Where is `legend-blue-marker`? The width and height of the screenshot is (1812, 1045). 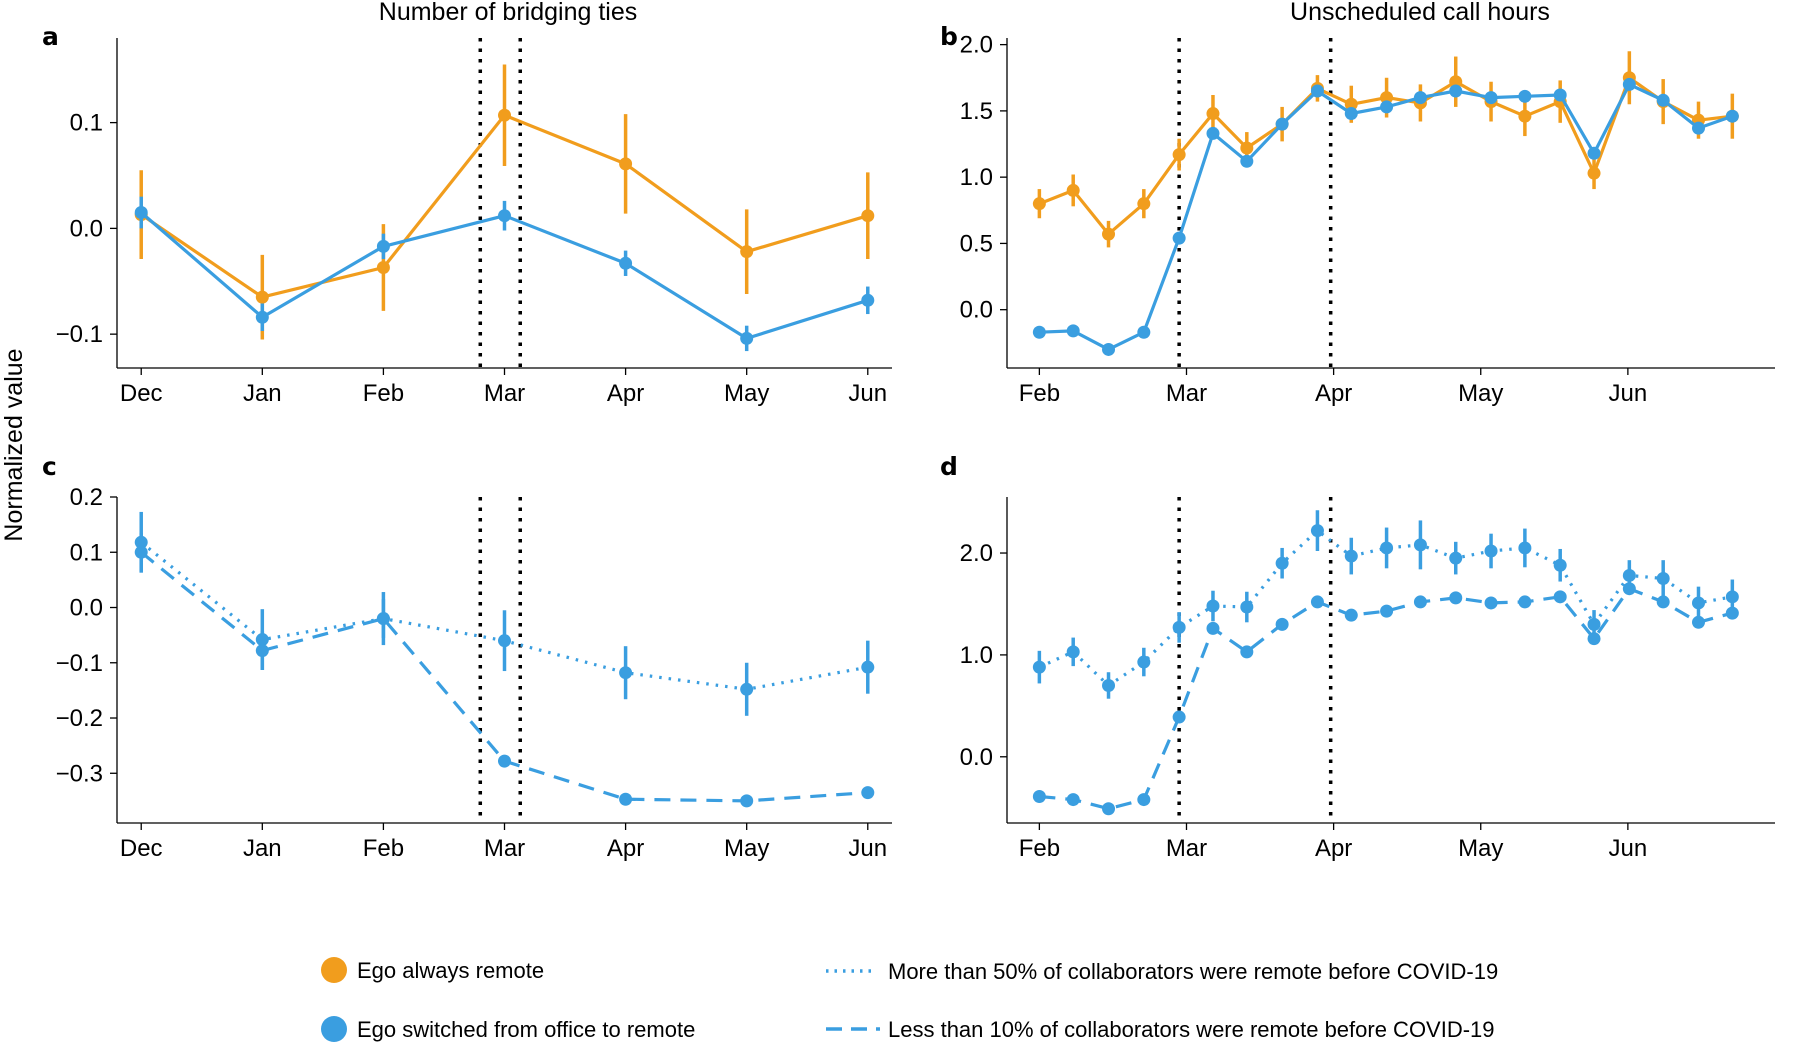
legend-blue-marker is located at coordinates (334, 1029).